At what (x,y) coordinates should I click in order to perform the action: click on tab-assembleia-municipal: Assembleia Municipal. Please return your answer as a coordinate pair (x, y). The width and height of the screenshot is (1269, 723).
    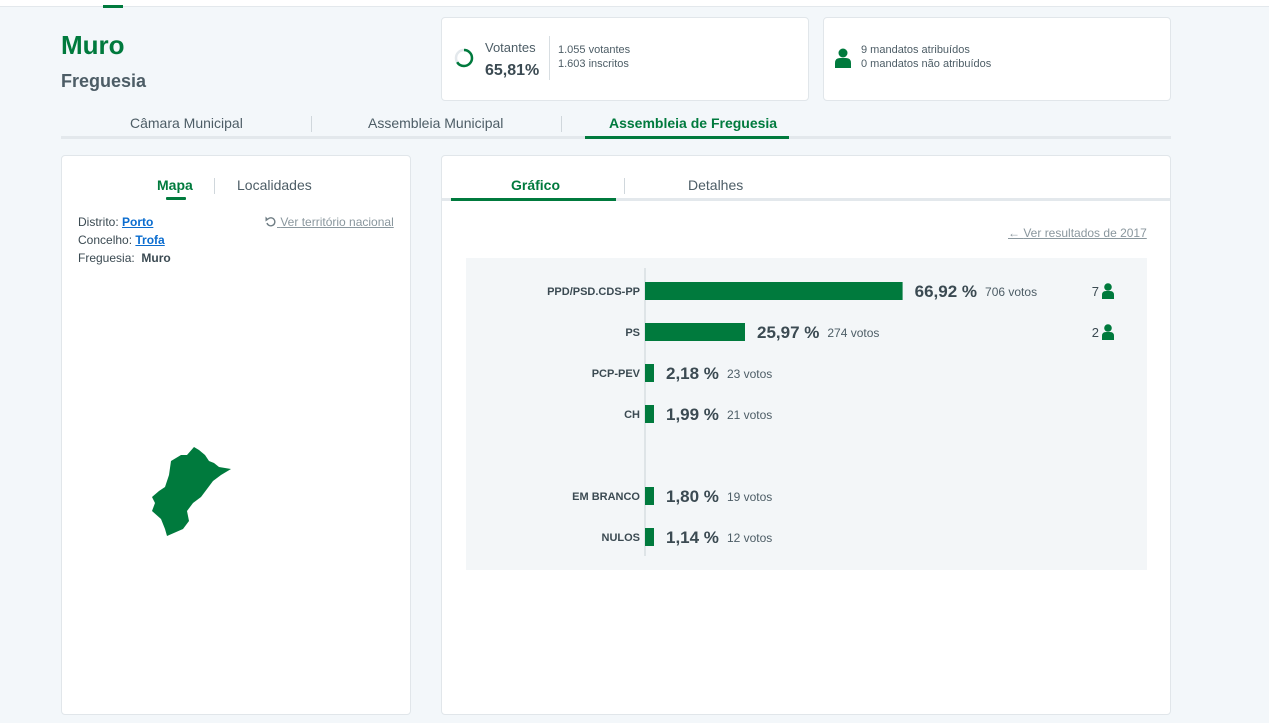
    Looking at the image, I should click on (436, 123).